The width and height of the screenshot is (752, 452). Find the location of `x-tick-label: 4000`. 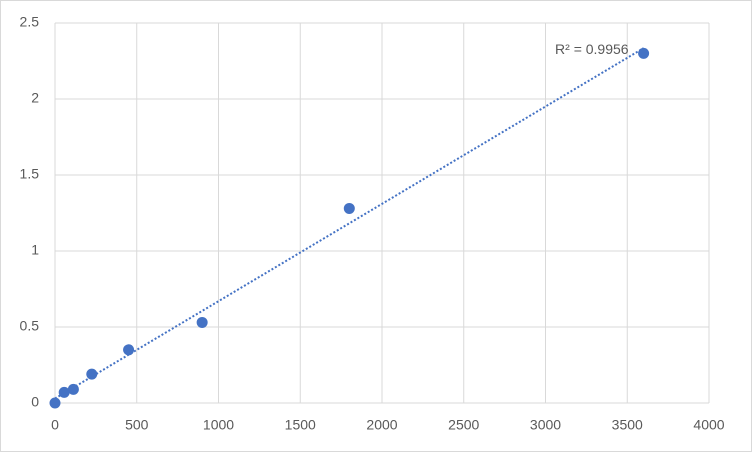

x-tick-label: 4000 is located at coordinates (708, 425).